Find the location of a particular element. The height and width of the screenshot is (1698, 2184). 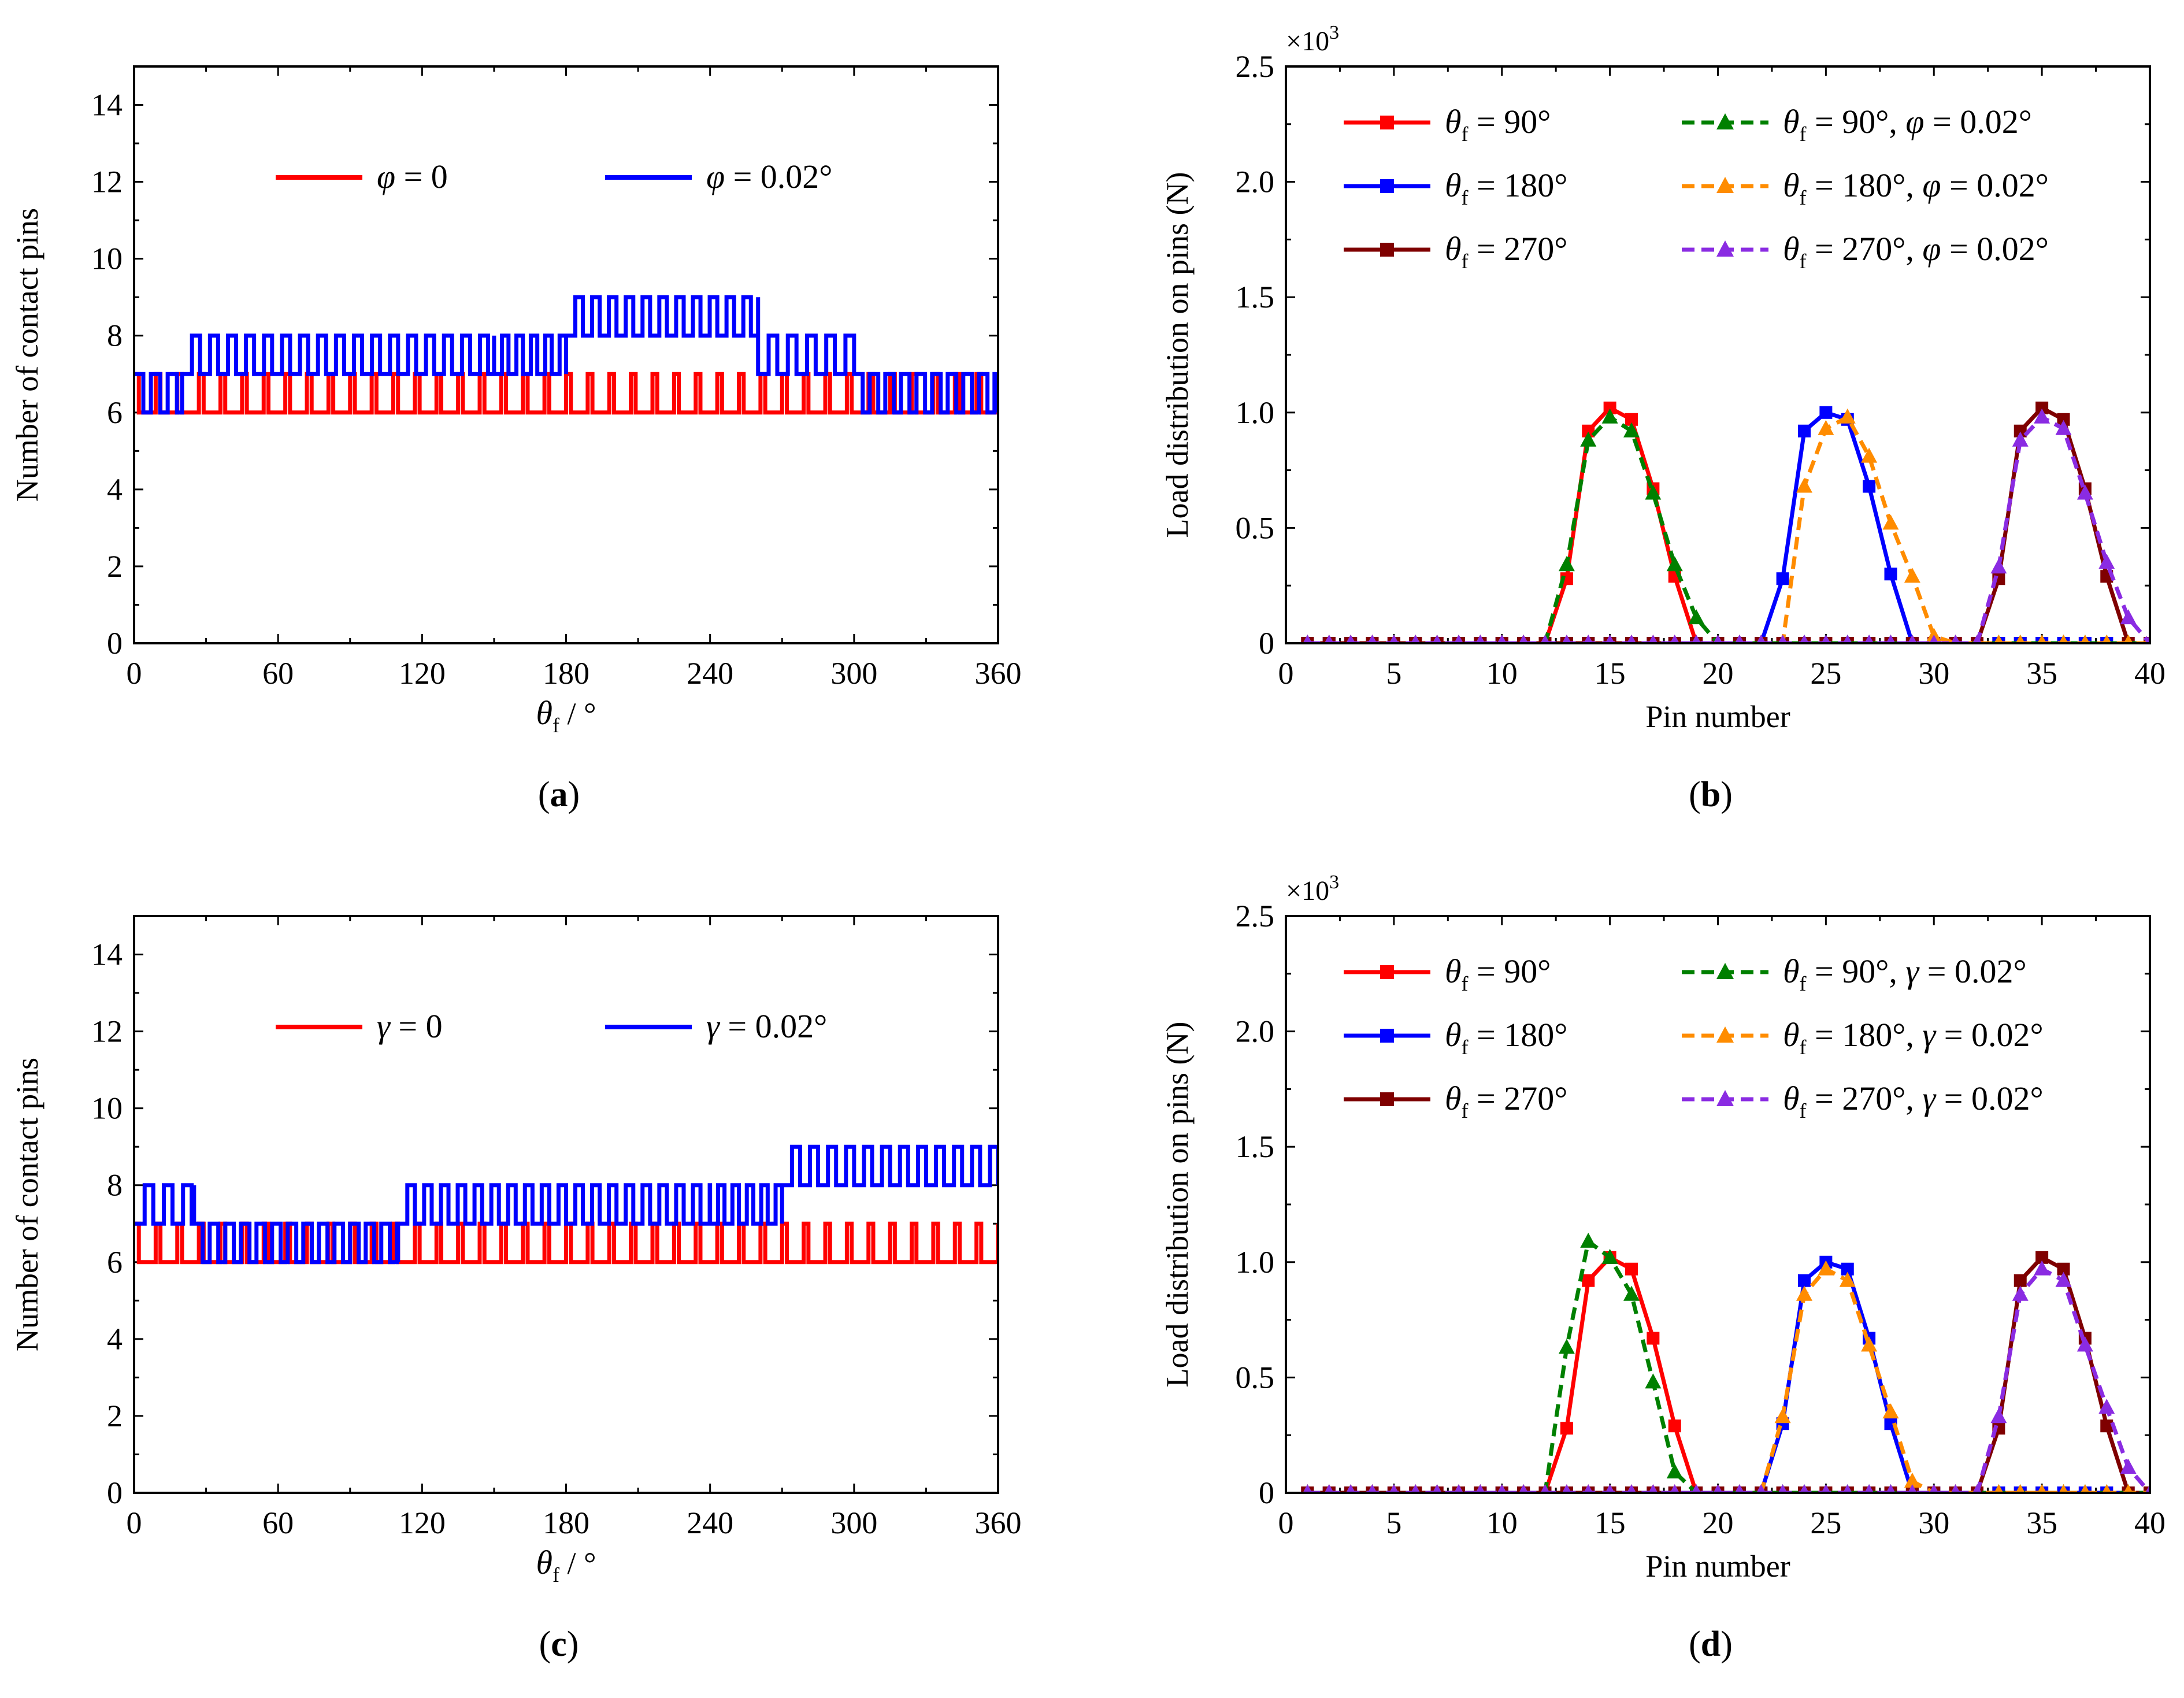

legend-entry: γ = 0.02° is located at coordinates (766, 1026).